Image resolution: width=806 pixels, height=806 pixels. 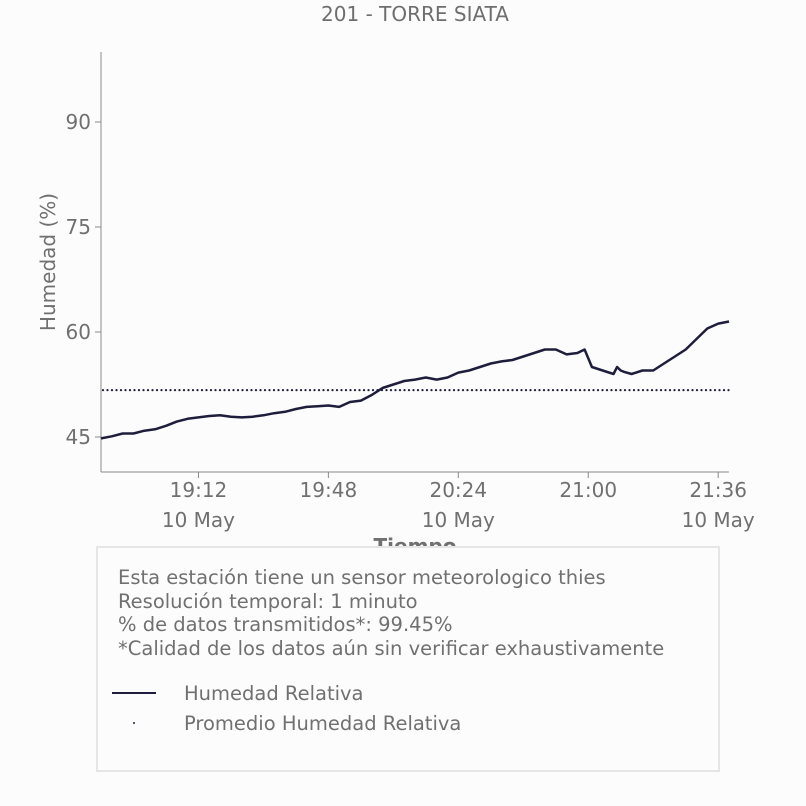 I want to click on x-tick-label: 19:48, so click(x=329, y=490).